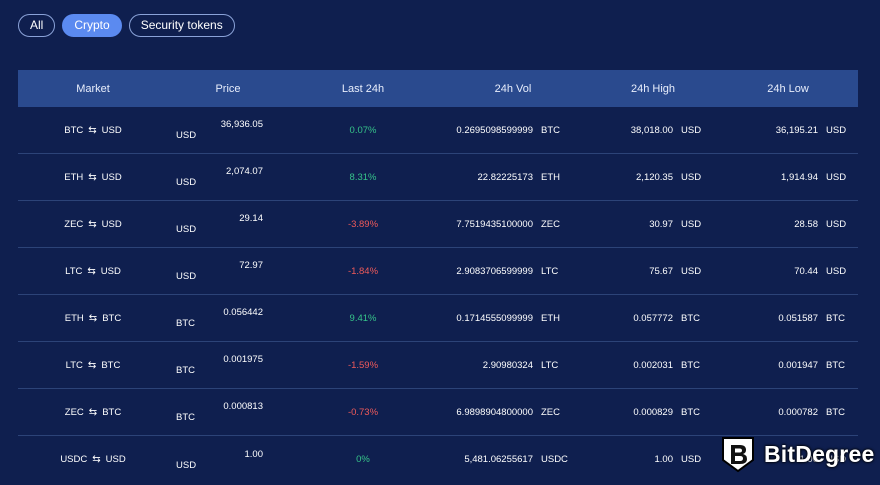 This screenshot has width=880, height=485. I want to click on volume-cell: 2.90980324 LTC, so click(513, 365).